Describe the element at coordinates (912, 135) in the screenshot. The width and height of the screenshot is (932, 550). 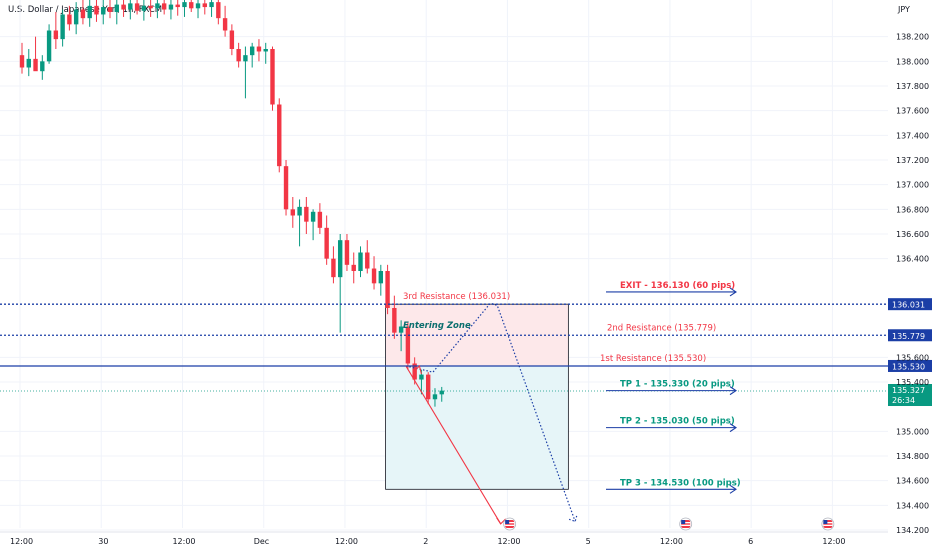
I see `y-tick-label: 137.400` at that location.